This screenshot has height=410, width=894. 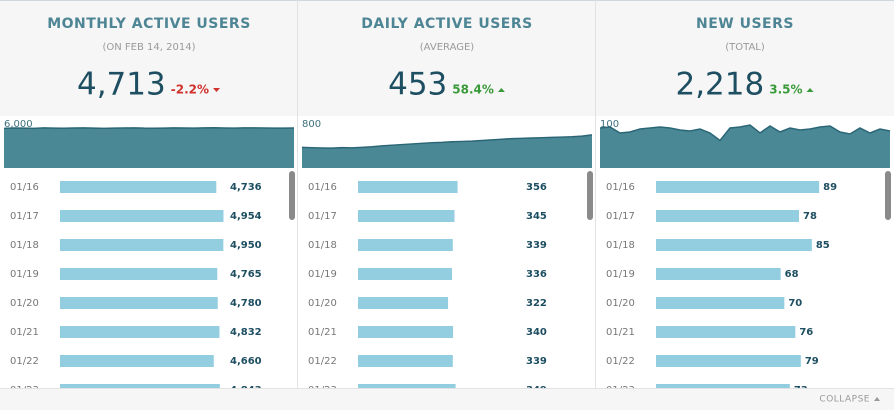 What do you see at coordinates (823, 245) in the screenshot?
I see `row-value: 85` at bounding box center [823, 245].